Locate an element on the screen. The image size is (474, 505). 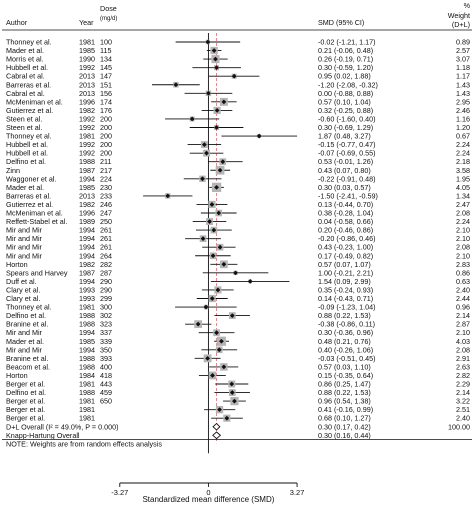
study-weight: 3.22 is located at coordinates (463, 401).